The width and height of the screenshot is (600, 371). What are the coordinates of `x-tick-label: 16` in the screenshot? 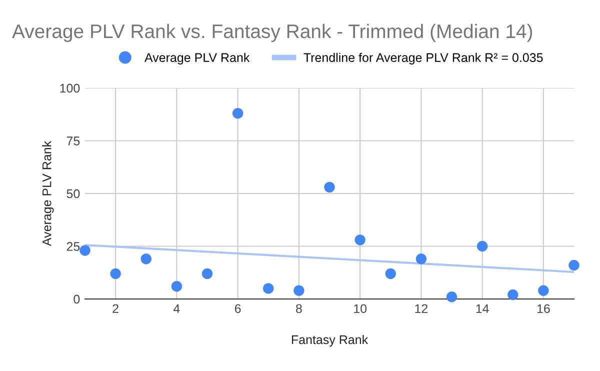 It's located at (543, 309).